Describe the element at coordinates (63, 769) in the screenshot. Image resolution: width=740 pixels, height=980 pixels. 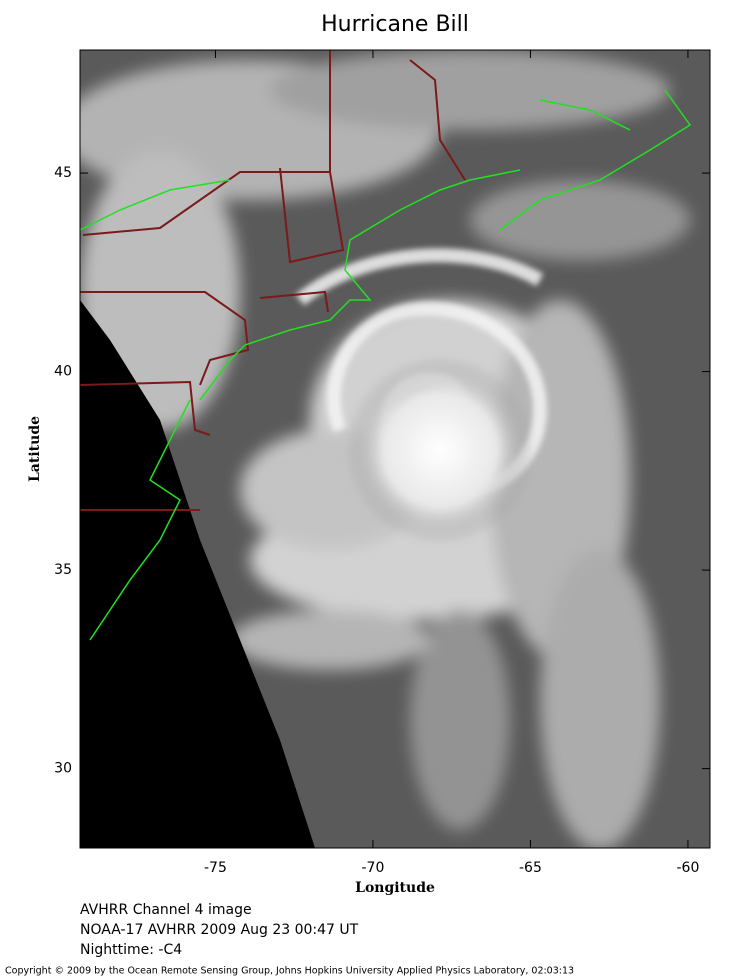
I see `y-tick-label: 30` at that location.